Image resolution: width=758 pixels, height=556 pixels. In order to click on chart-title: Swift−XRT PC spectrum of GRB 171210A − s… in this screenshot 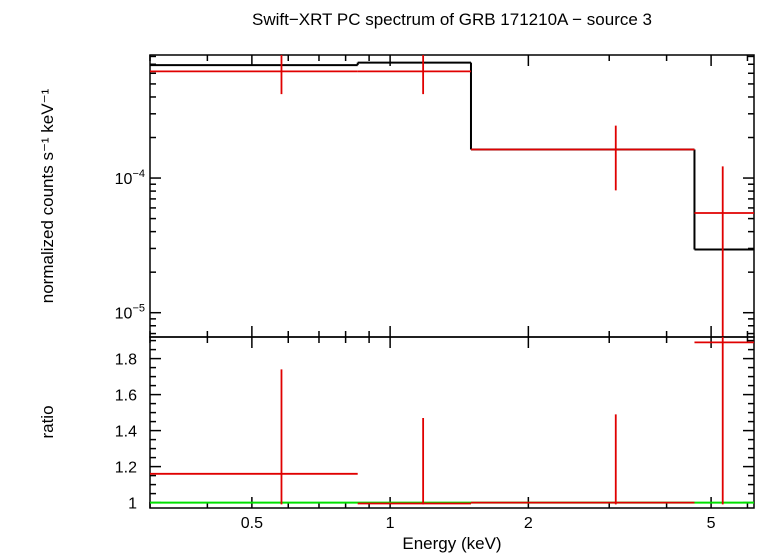, I will do `click(452, 19)`.